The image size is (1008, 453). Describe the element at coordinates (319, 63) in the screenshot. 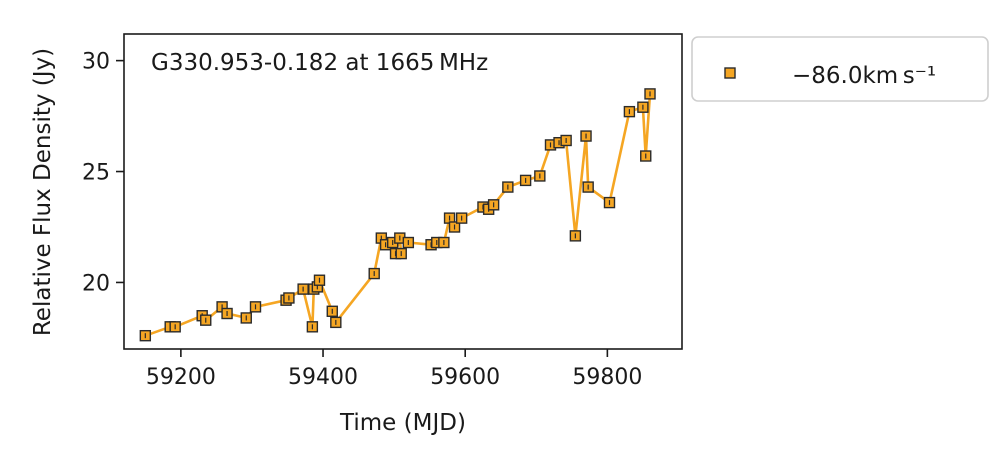

I see `chart-annotation: G330.953-0.182 at 1665 MHz` at that location.